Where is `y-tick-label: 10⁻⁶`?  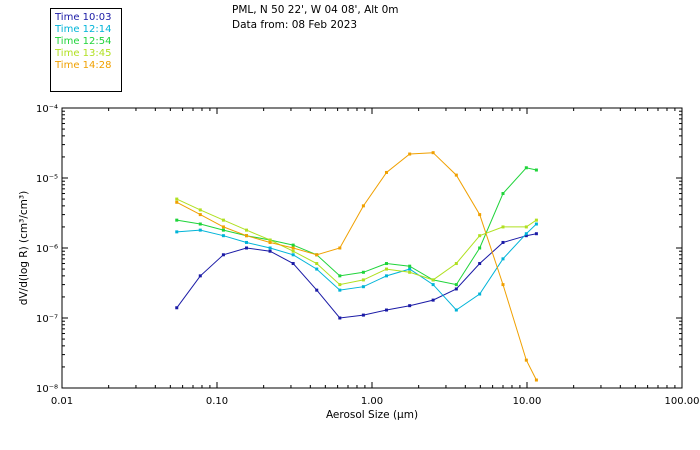
y-tick-label: 10⁻⁶ is located at coordinates (47, 249).